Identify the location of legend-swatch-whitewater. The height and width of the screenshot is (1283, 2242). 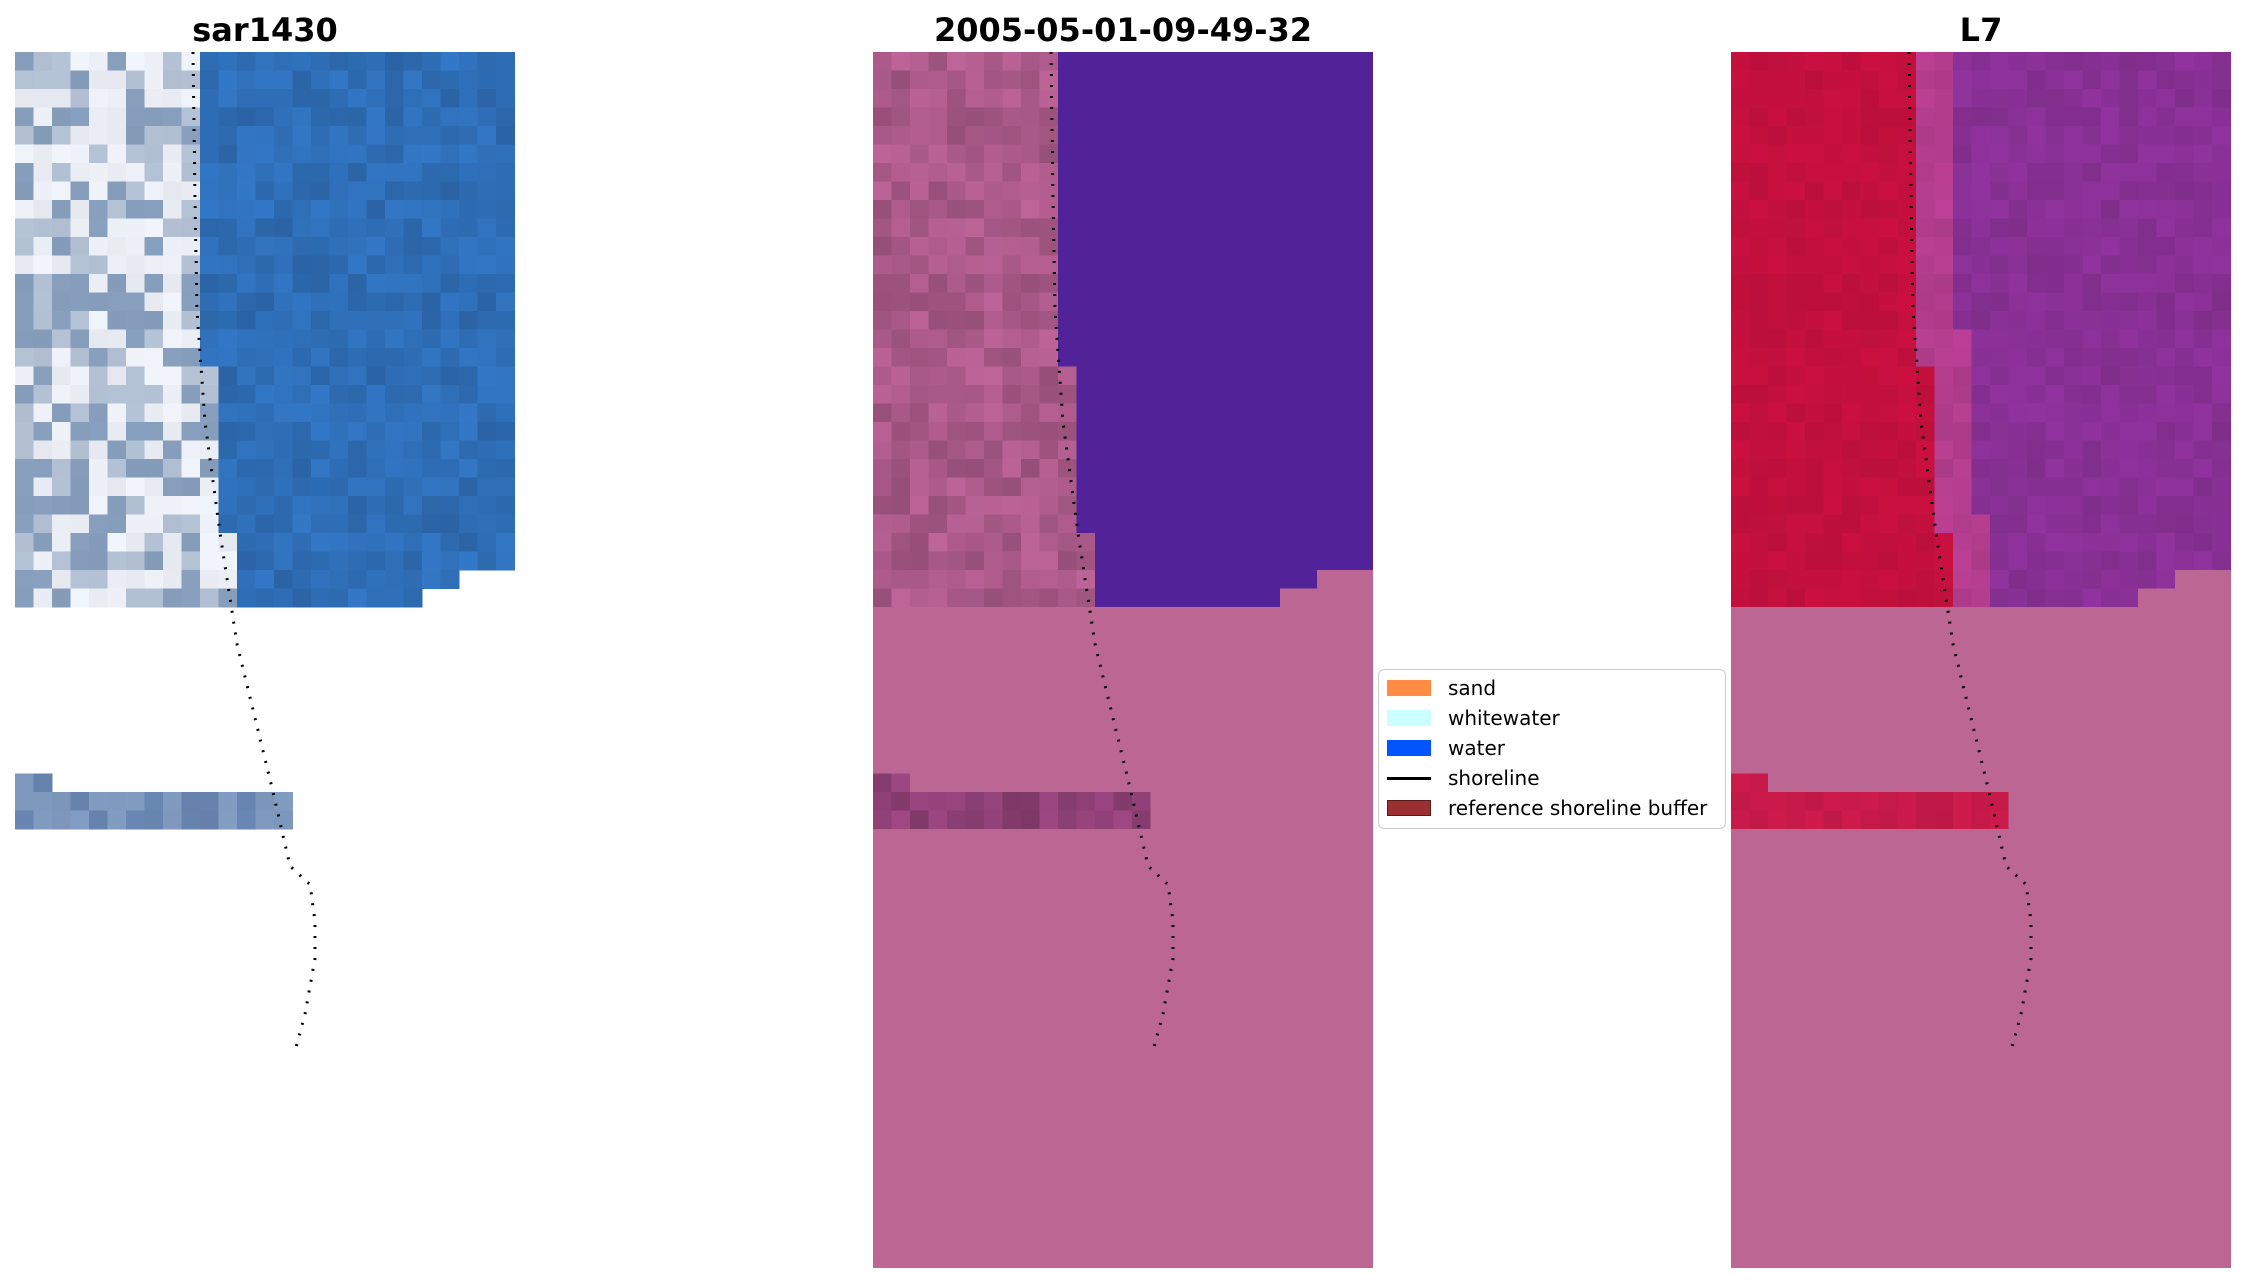
(1409, 718).